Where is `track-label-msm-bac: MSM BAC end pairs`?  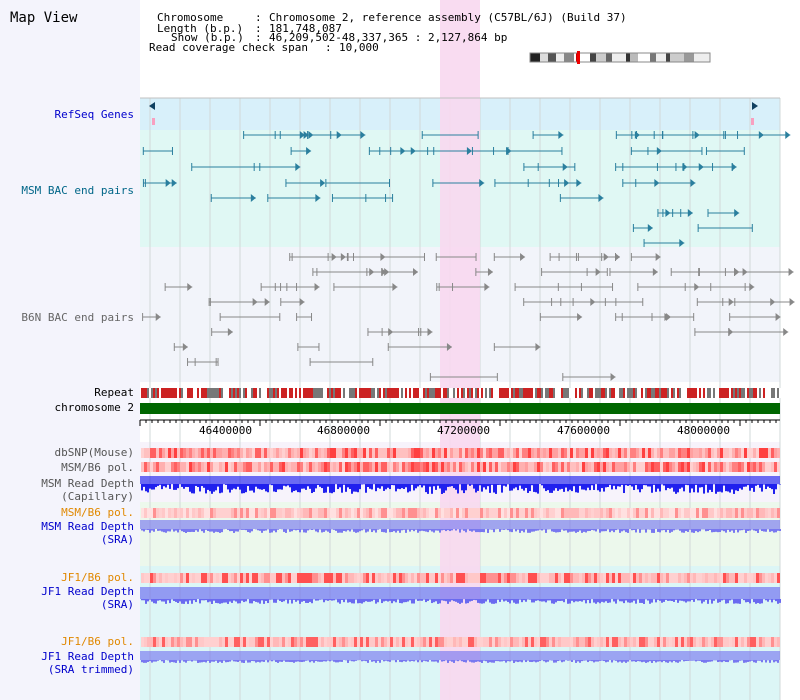
track-label-msm-bac: MSM BAC end pairs is located at coordinates (77, 190).